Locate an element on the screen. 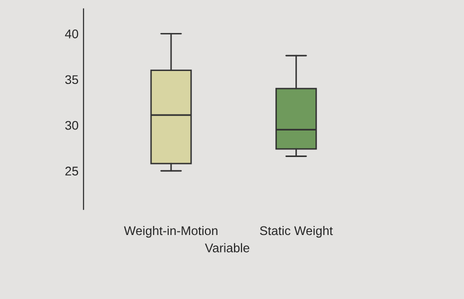 This screenshot has height=299, width=464. y-tick-label: 30 is located at coordinates (71, 125).